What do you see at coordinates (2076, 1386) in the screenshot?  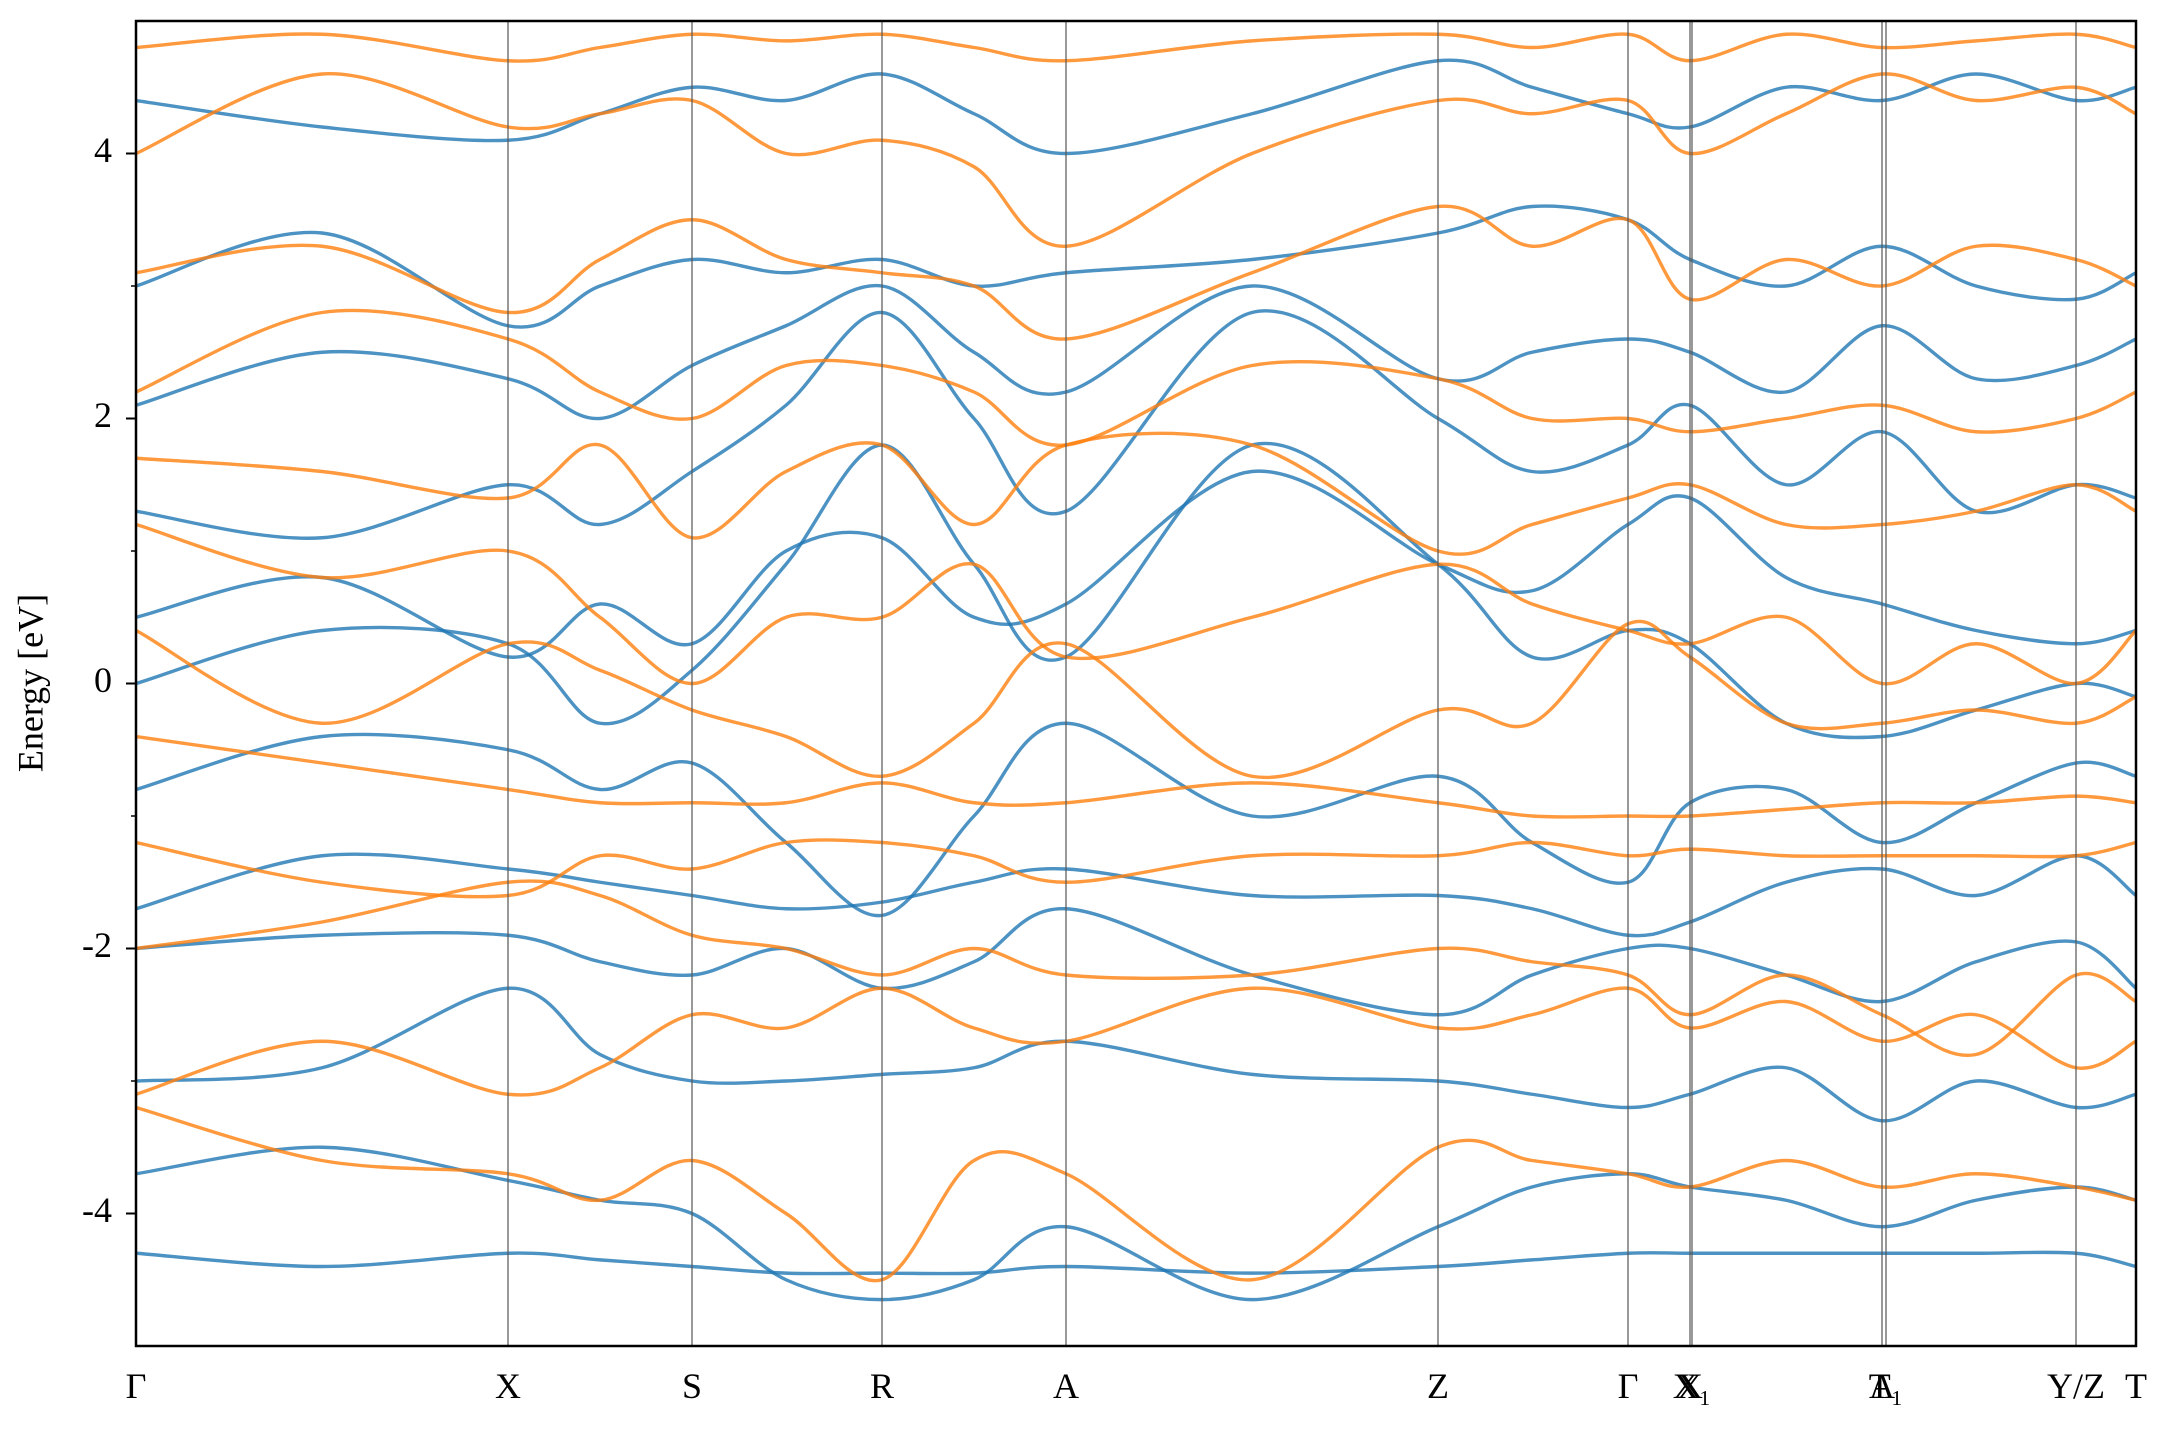 I see `x-tick-label: Y/Z` at bounding box center [2076, 1386].